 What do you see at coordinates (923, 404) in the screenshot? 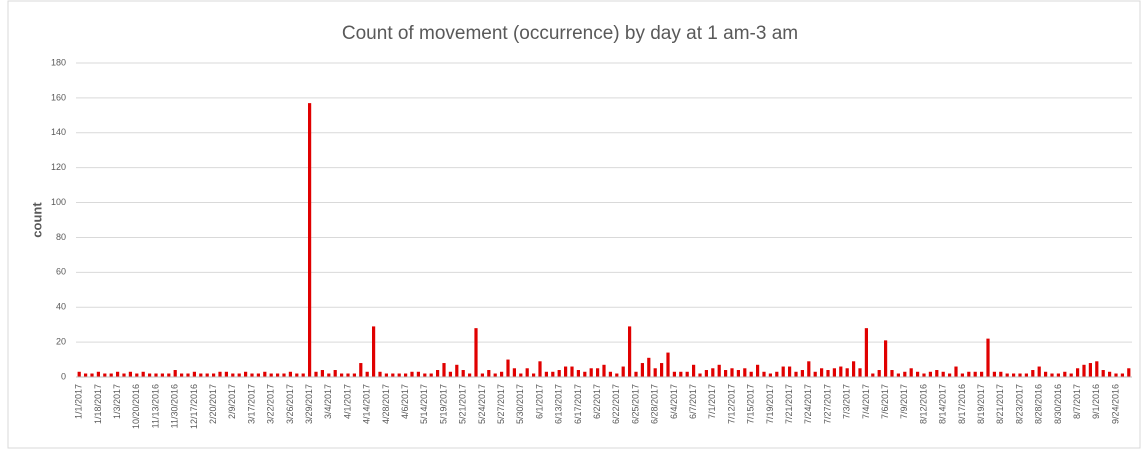
I see `x-tick-label: 8/12/2016` at bounding box center [923, 404].